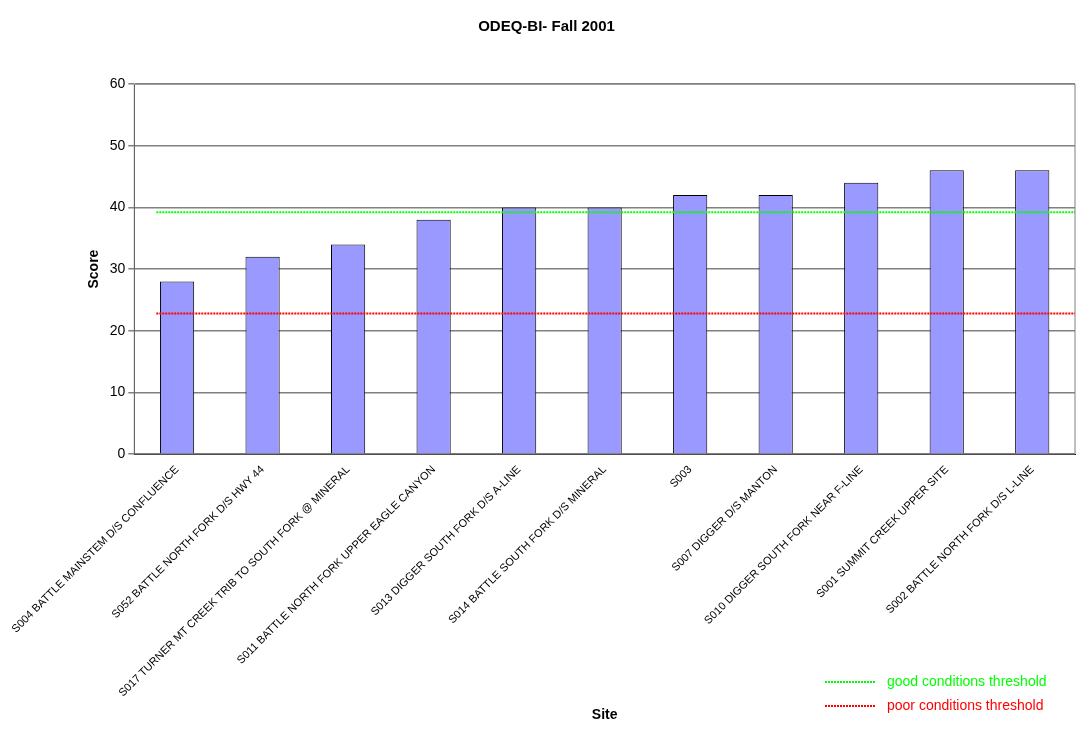 The width and height of the screenshot is (1088, 736). I want to click on y-tick-label: 0, so click(121, 452).